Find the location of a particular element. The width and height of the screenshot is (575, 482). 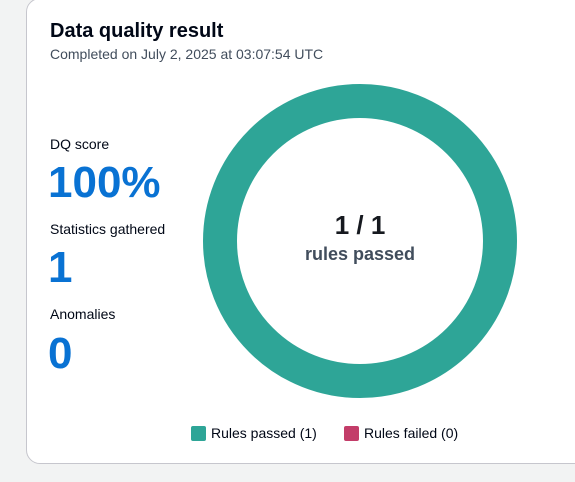

donut-center-label: rules passed is located at coordinates (360, 254).